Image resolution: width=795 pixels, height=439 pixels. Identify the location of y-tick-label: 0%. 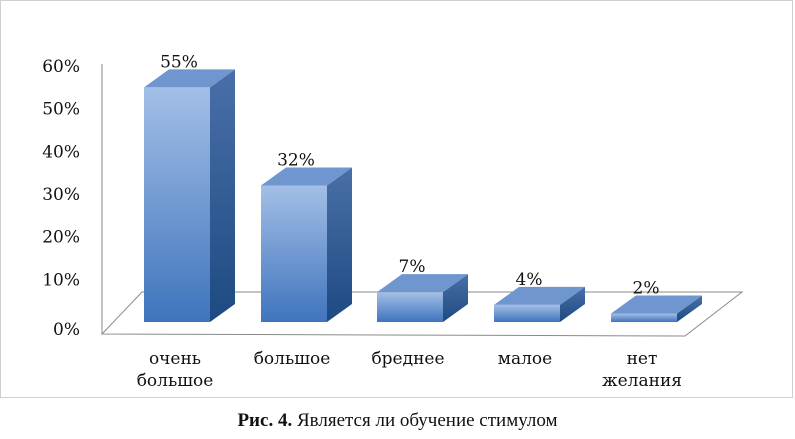
(66, 330).